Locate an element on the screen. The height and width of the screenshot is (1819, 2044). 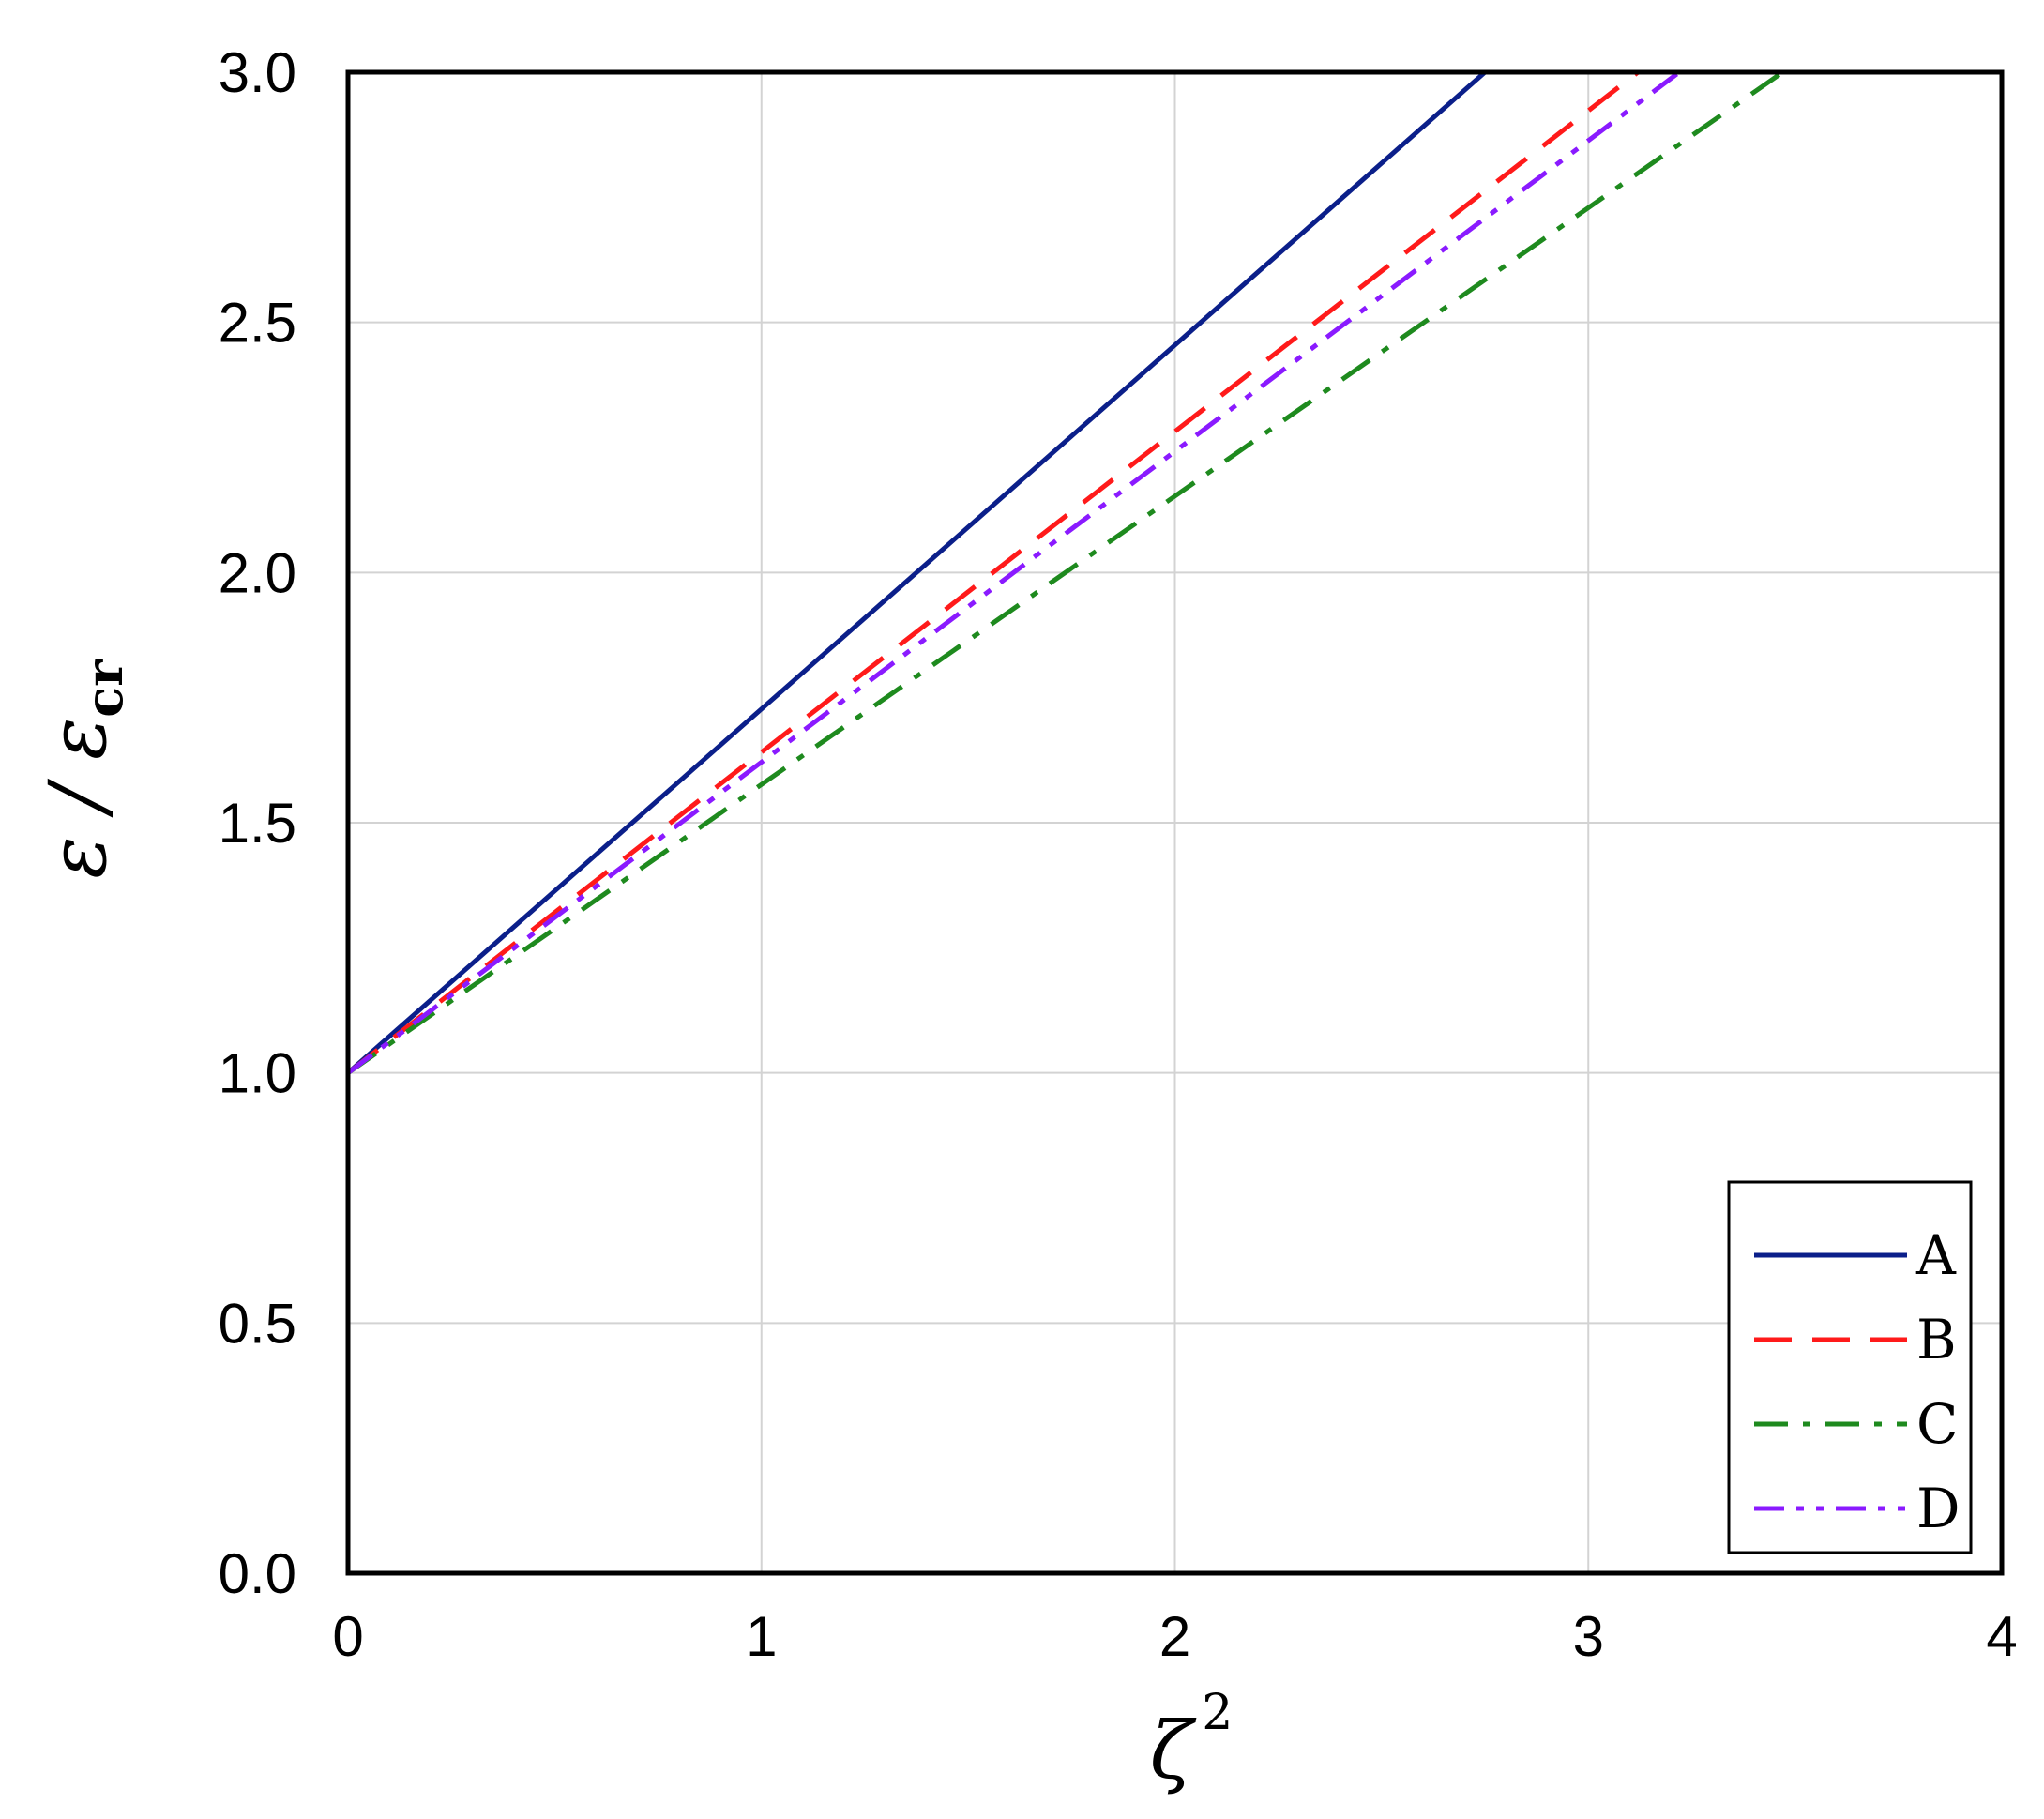
y-axis-label: ε / εcr is located at coordinates (83, 769).